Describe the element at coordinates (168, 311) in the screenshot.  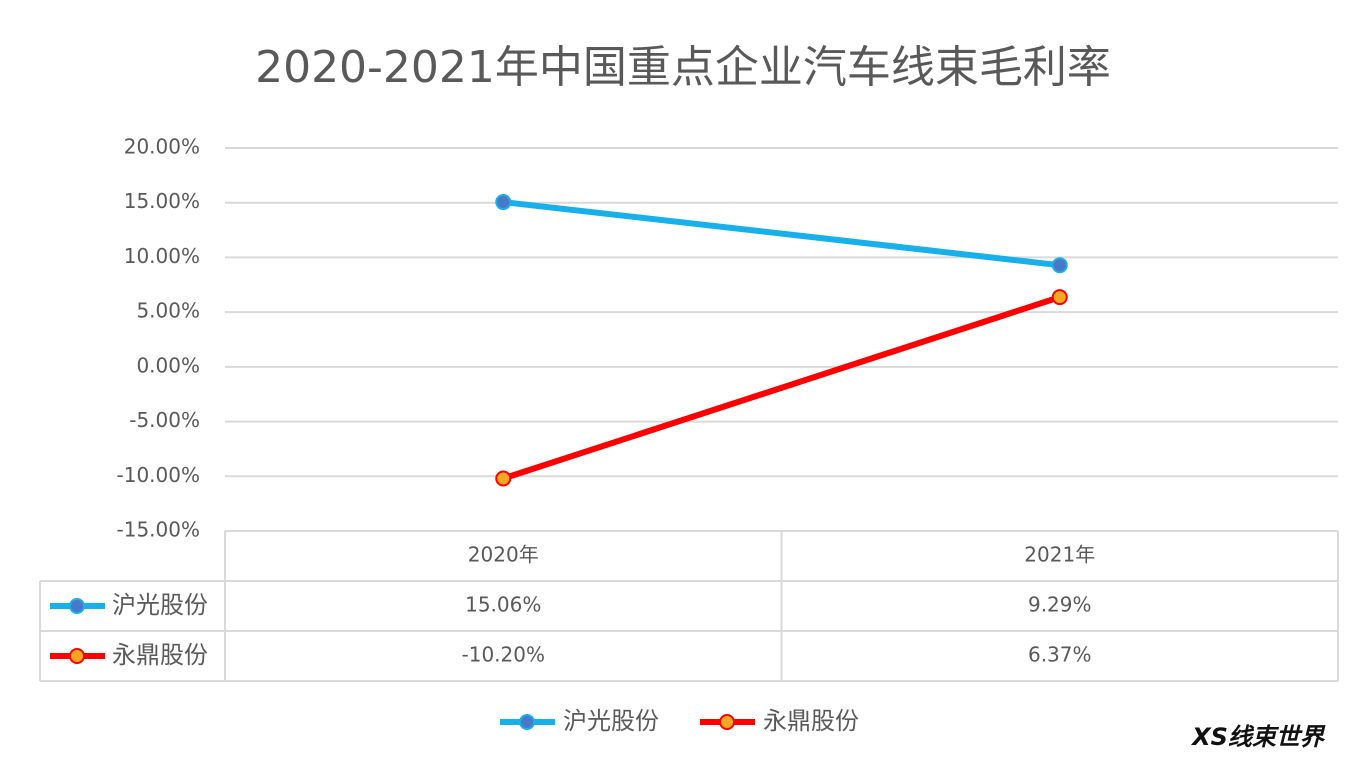
I see `y-tick-label: 5.00%` at that location.